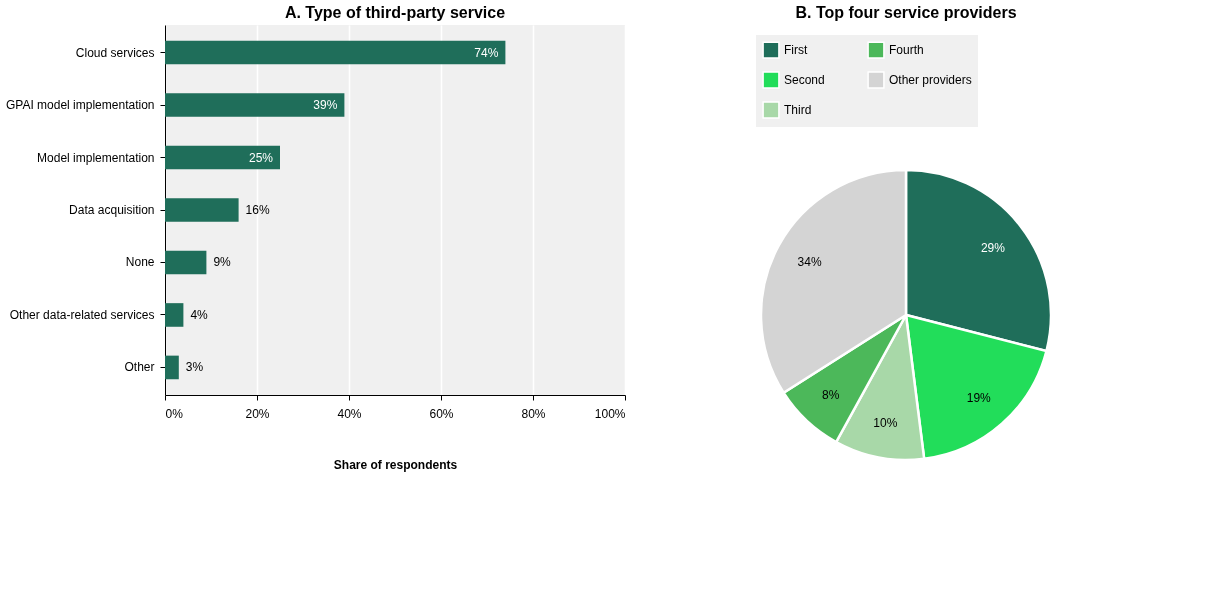  What do you see at coordinates (798, 110) in the screenshot?
I see `legend-label: Third` at bounding box center [798, 110].